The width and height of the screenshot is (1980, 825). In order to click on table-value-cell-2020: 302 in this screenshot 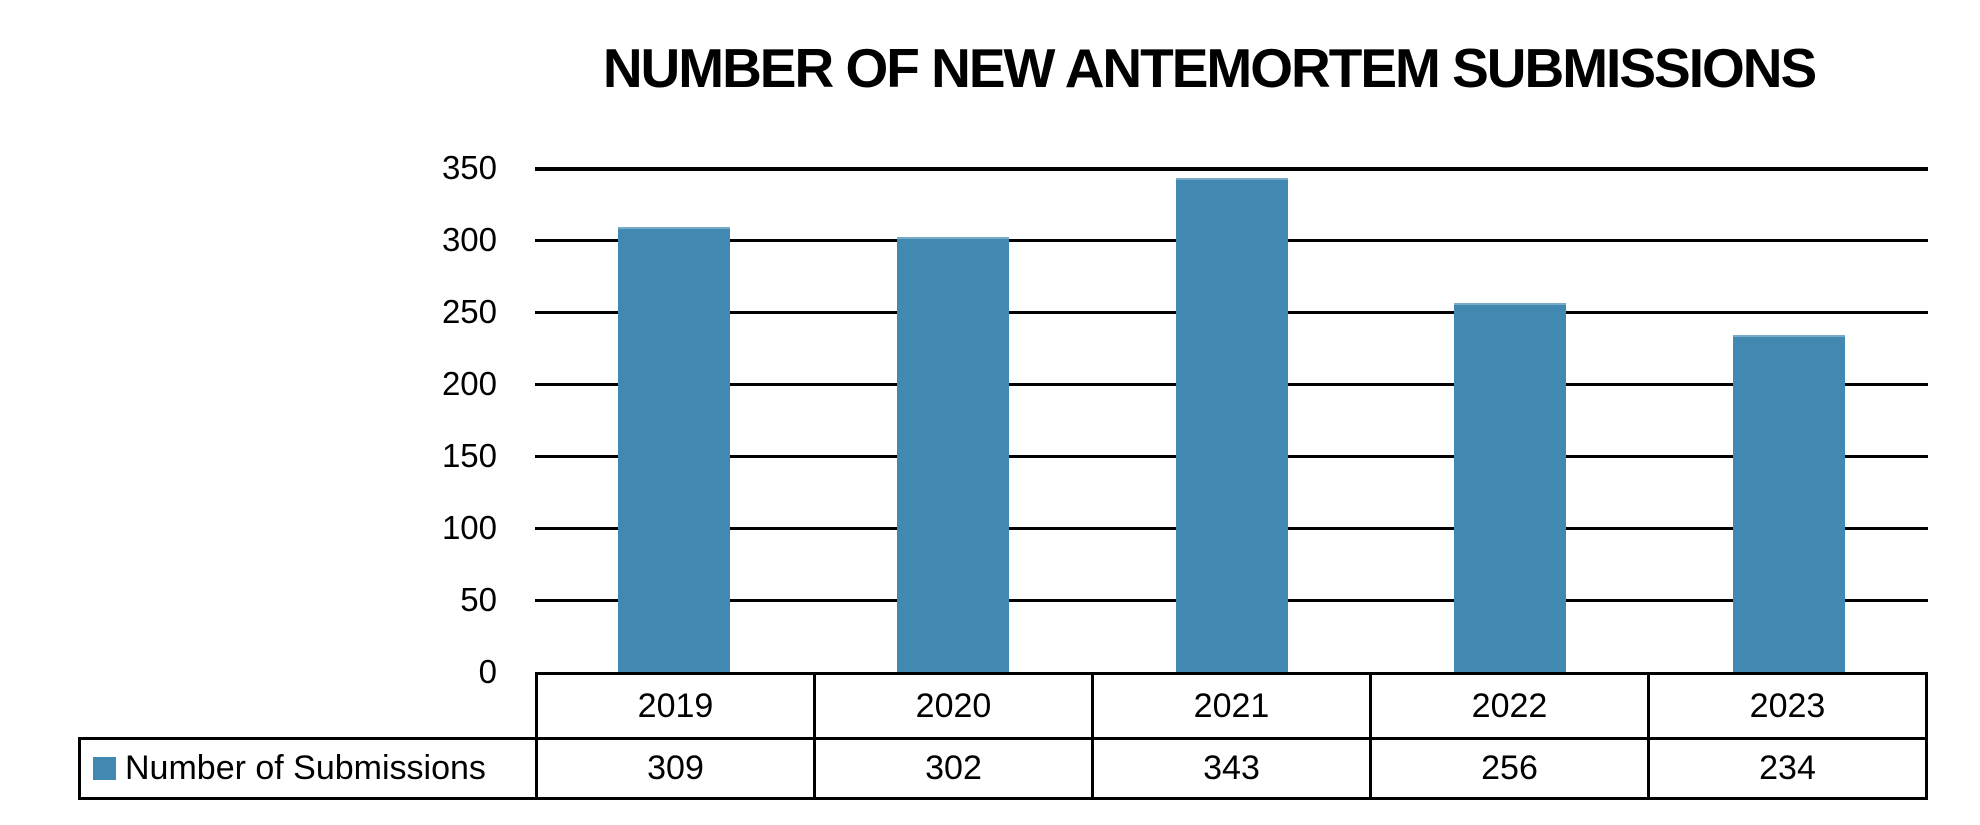, I will do `click(952, 768)`.